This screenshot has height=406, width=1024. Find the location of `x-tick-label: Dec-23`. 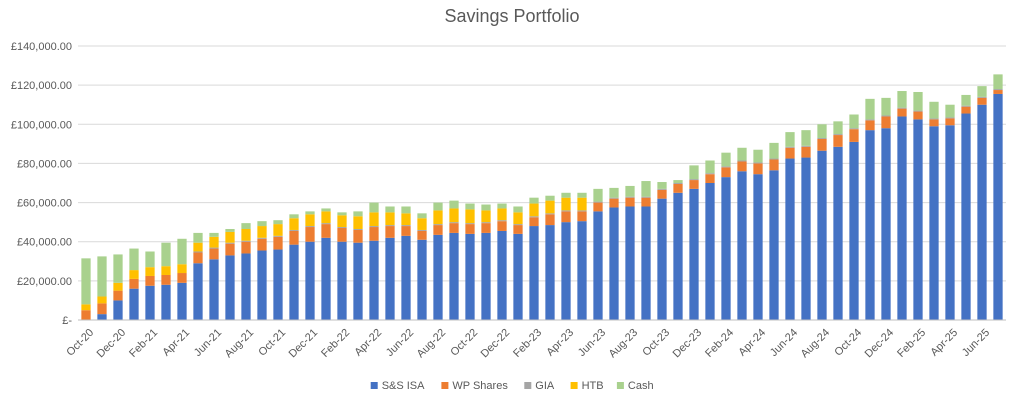

x-tick-label: Dec-23 is located at coordinates (688, 344).